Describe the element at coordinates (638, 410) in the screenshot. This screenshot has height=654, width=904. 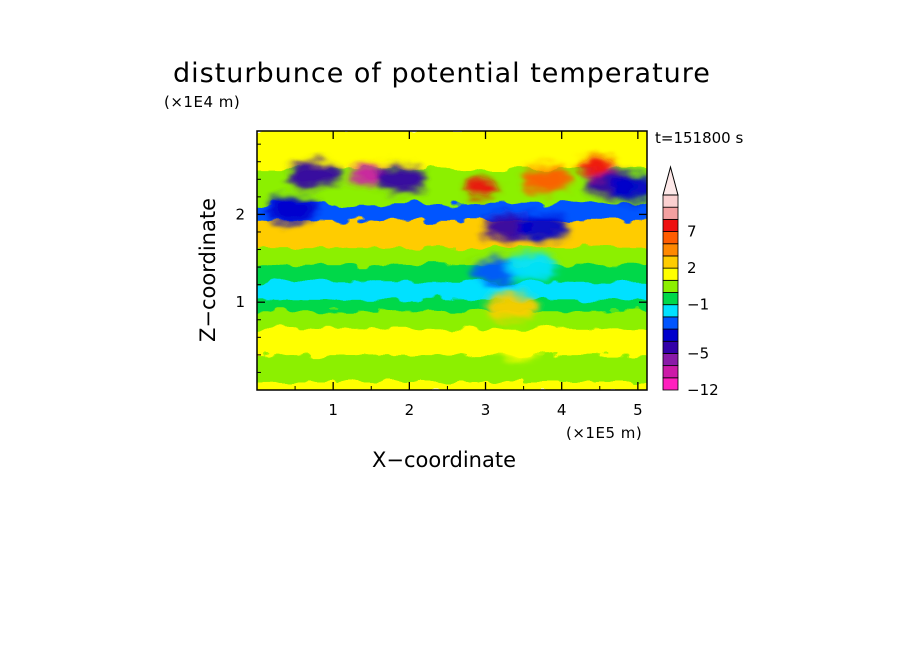
I see `x-tick-label: 5` at that location.